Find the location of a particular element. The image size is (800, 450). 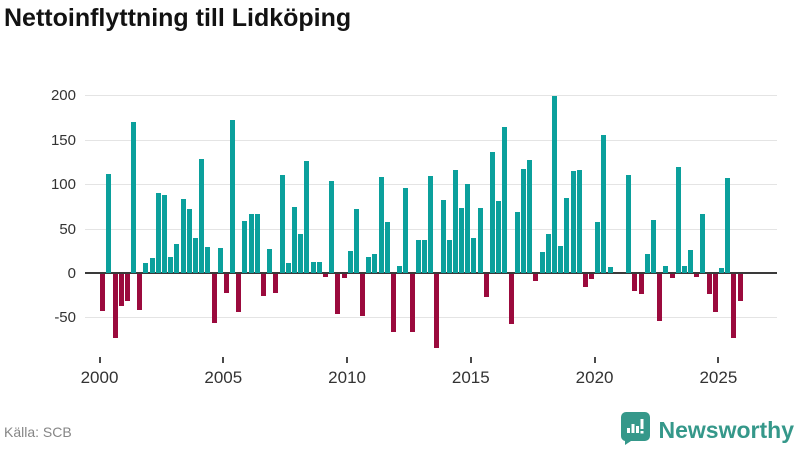

bar-2015-Q3 is located at coordinates (486, 286).